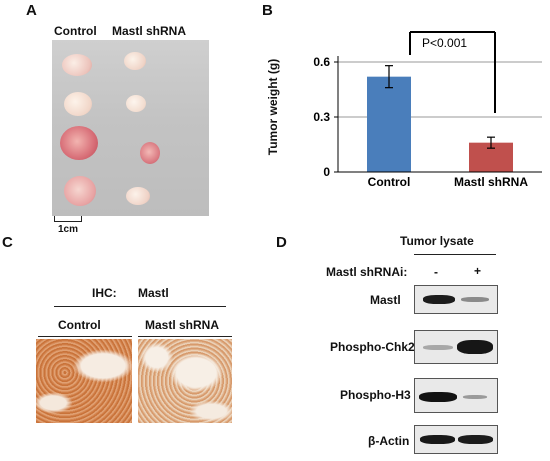 The image size is (550, 461). Describe the element at coordinates (153, 293) in the screenshot. I see `ihc-target: Mastl` at that location.